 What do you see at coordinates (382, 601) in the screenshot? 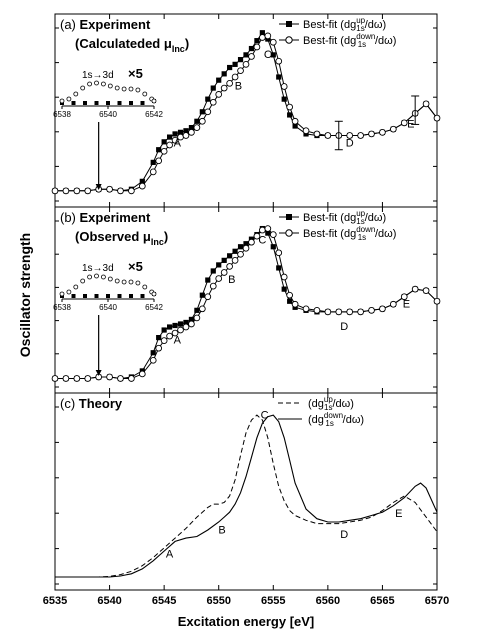
I see `x-tick-label: 6565` at bounding box center [382, 601].